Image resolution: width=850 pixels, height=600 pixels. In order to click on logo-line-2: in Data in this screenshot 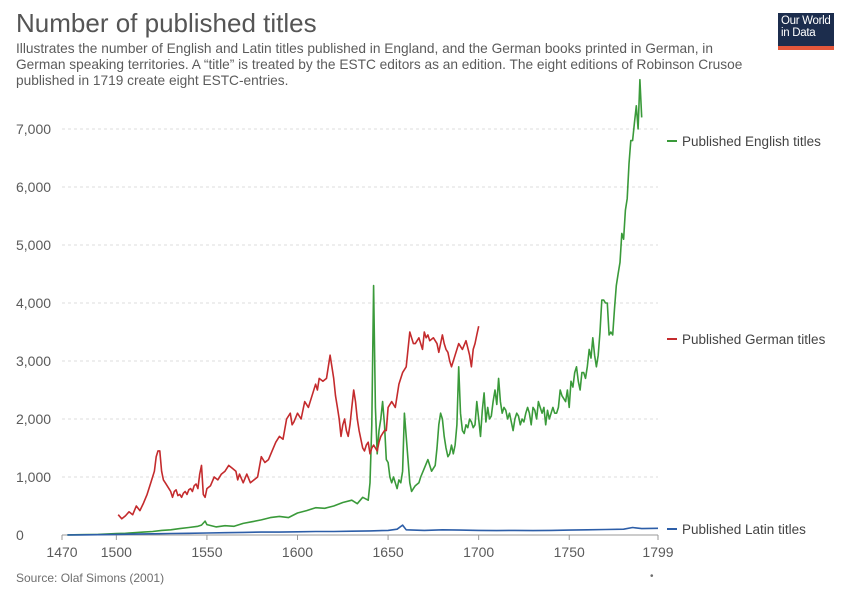, I will do `click(798, 33)`.